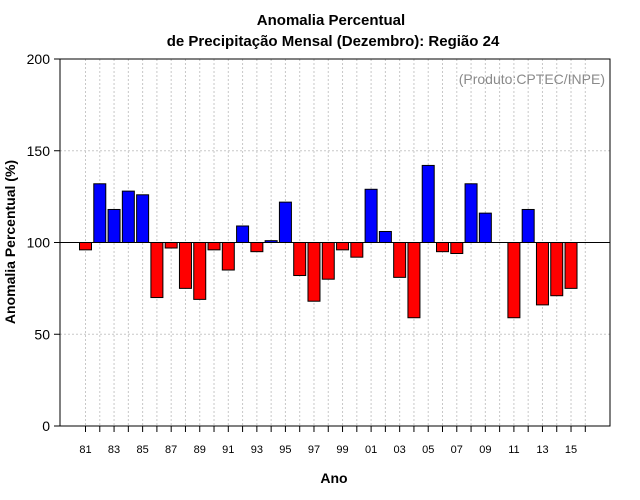  What do you see at coordinates (532, 79) in the screenshot?
I see `annotation: (Produto:CPTEC/INPE)` at bounding box center [532, 79].